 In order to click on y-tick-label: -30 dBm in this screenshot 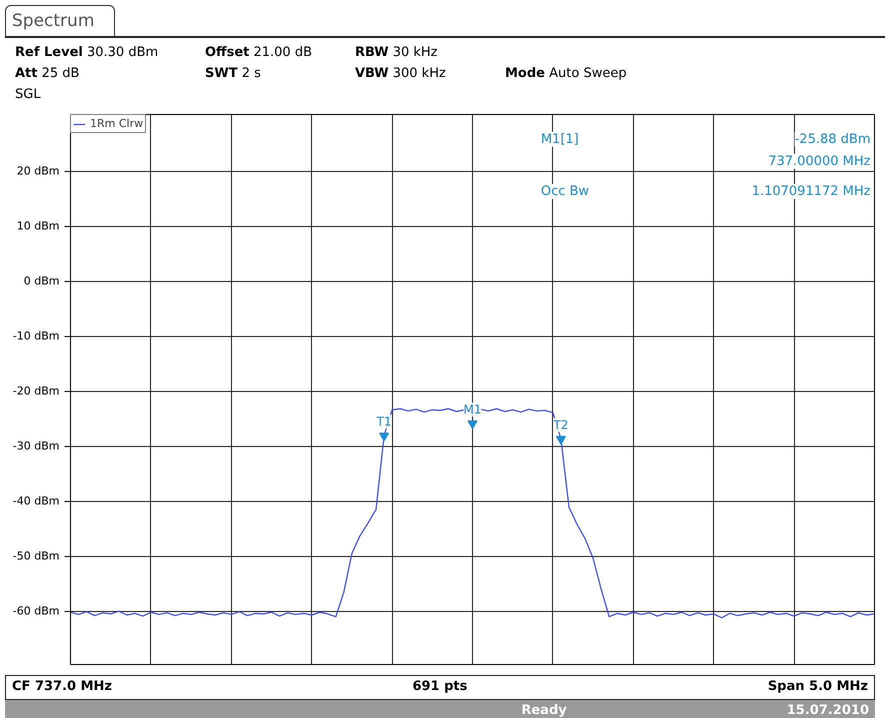, I will do `click(36, 446)`.